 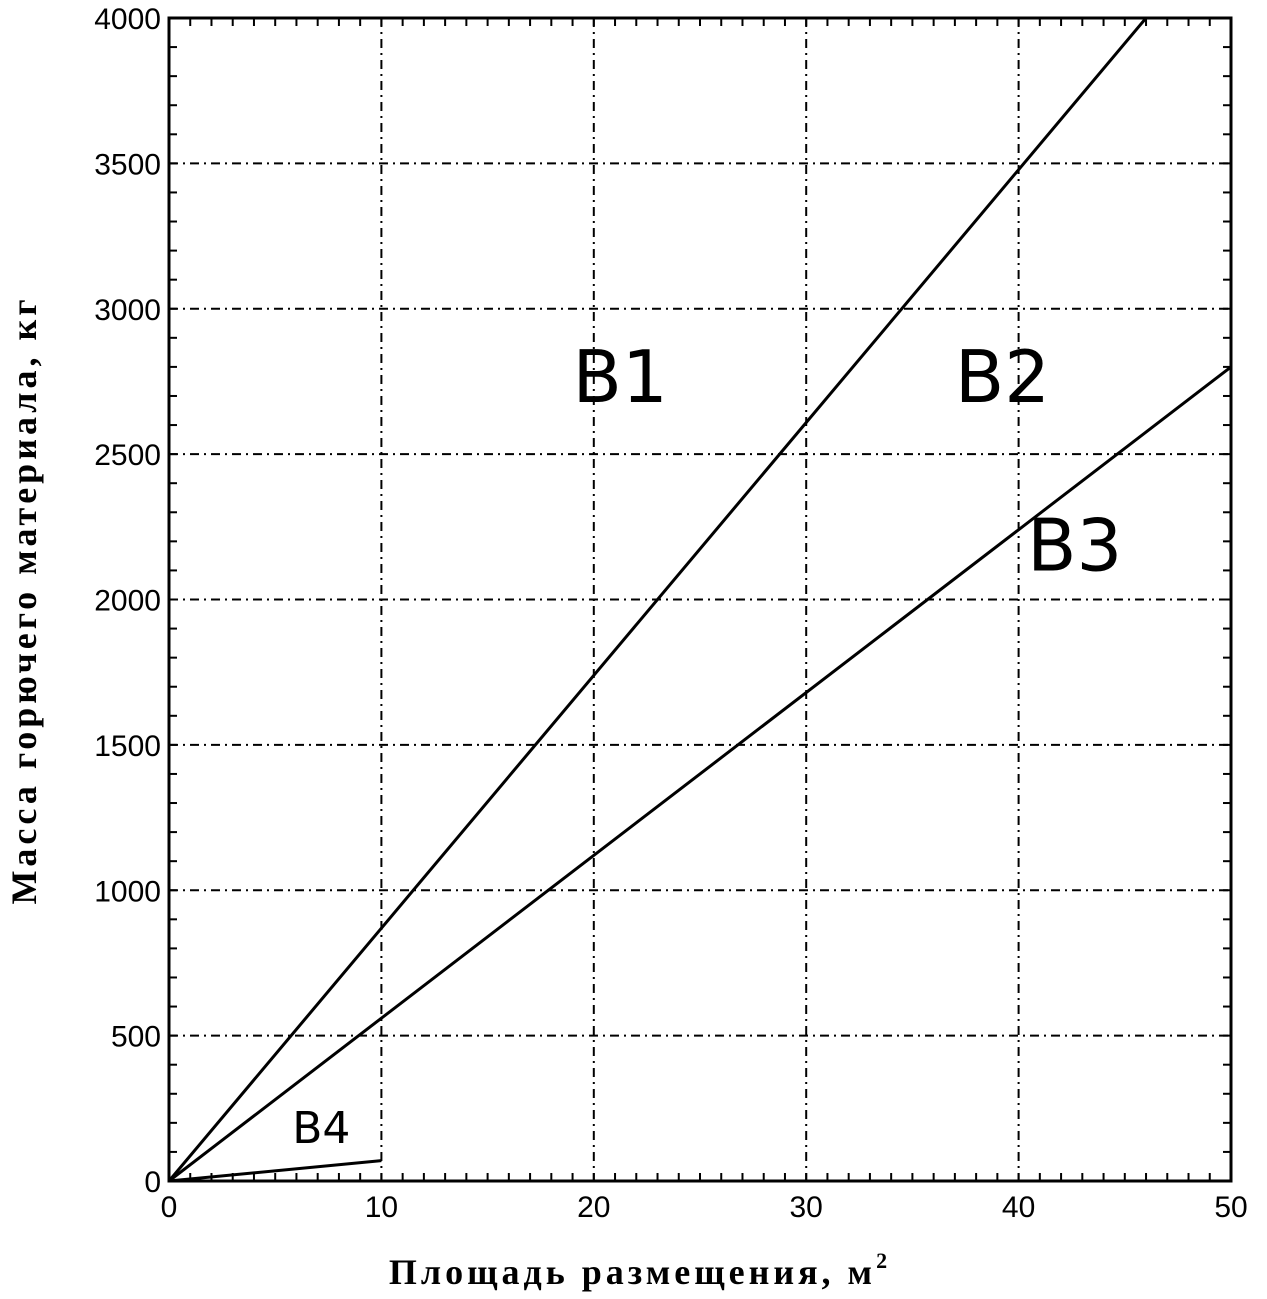 I want to click on zone-label: В1, so click(x=620, y=377).